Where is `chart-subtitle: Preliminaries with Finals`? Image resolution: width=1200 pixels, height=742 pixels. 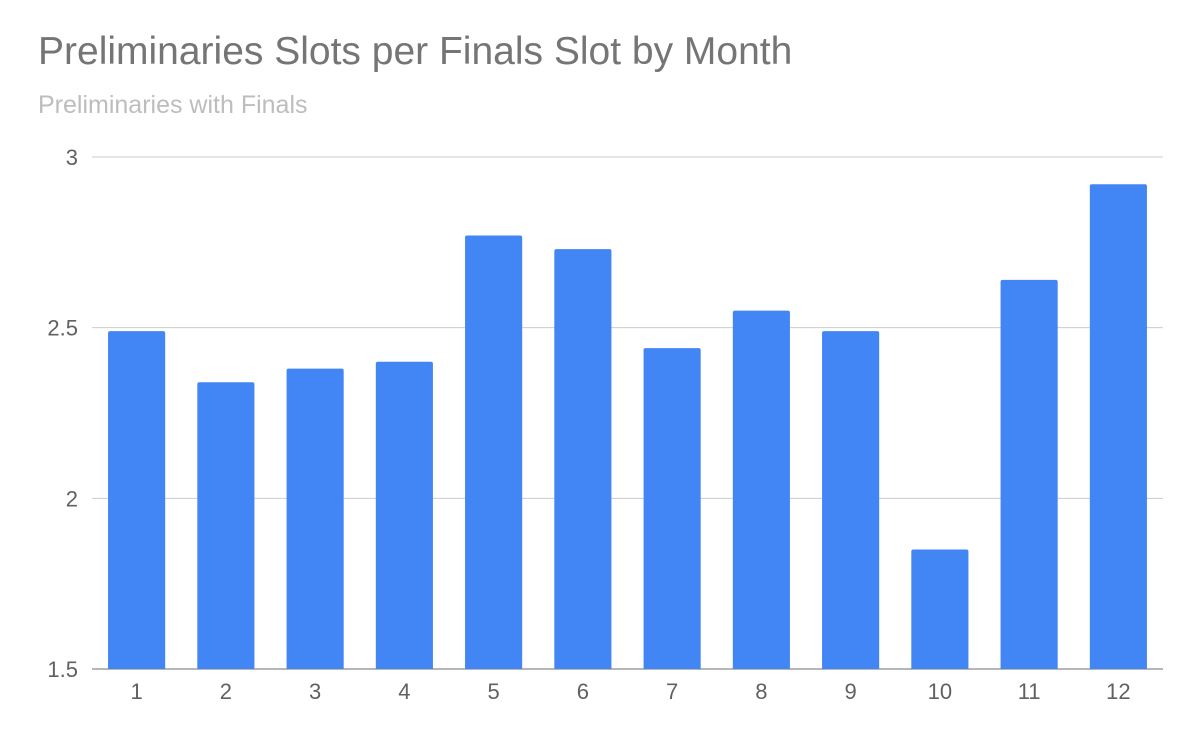
chart-subtitle: Preliminaries with Finals is located at coordinates (173, 105).